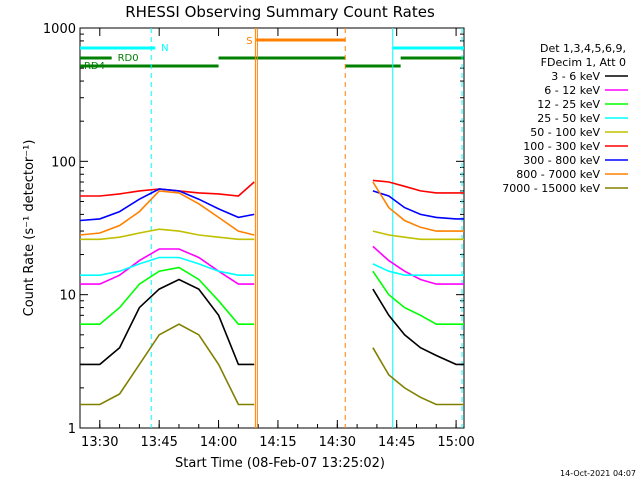  What do you see at coordinates (561, 146) in the screenshot?
I see `legend-label: 100 - 300 keV` at bounding box center [561, 146].